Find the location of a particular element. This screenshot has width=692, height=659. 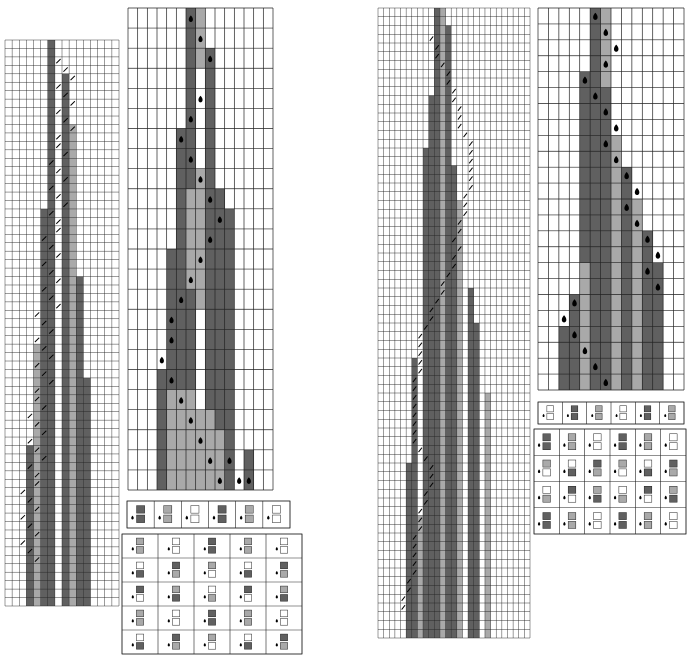

right-rule-table-grid-lines is located at coordinates (610, 481).